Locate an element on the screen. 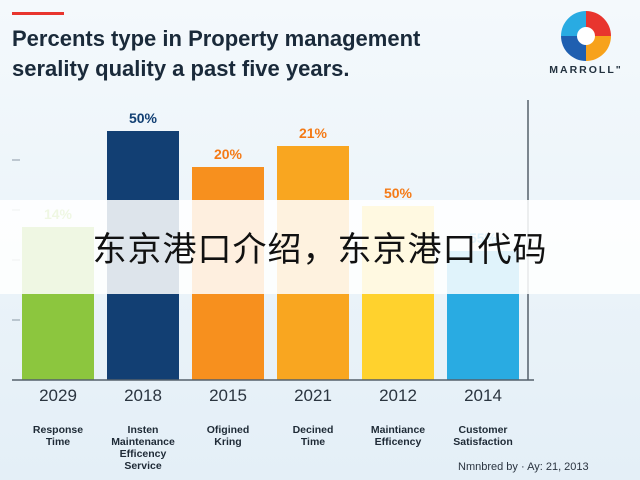 This screenshot has height=480, width=640. category-caption-1-2: Efficency is located at coordinates (143, 454).